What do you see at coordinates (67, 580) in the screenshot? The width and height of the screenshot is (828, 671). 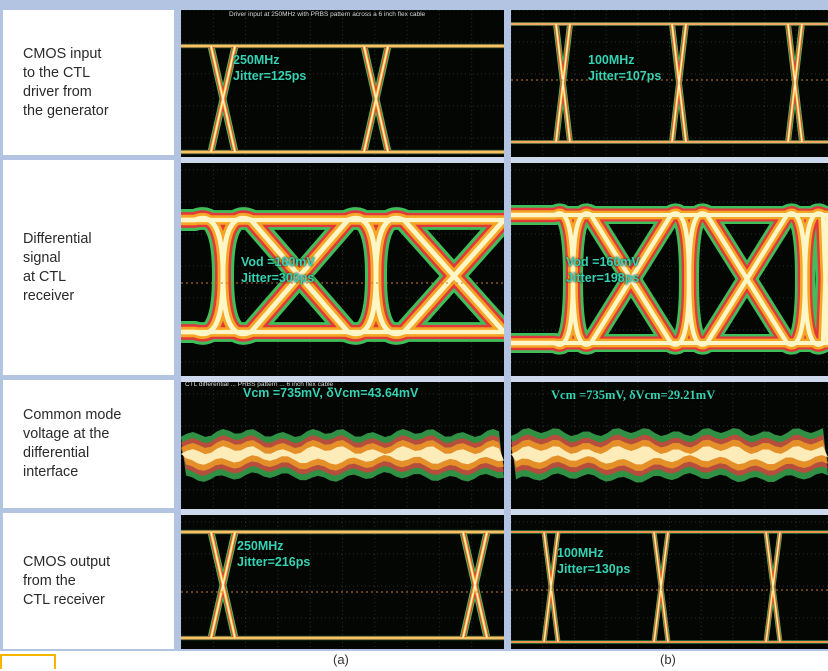 I see `row-label-text: CMOS output from the CTL receiver` at bounding box center [67, 580].